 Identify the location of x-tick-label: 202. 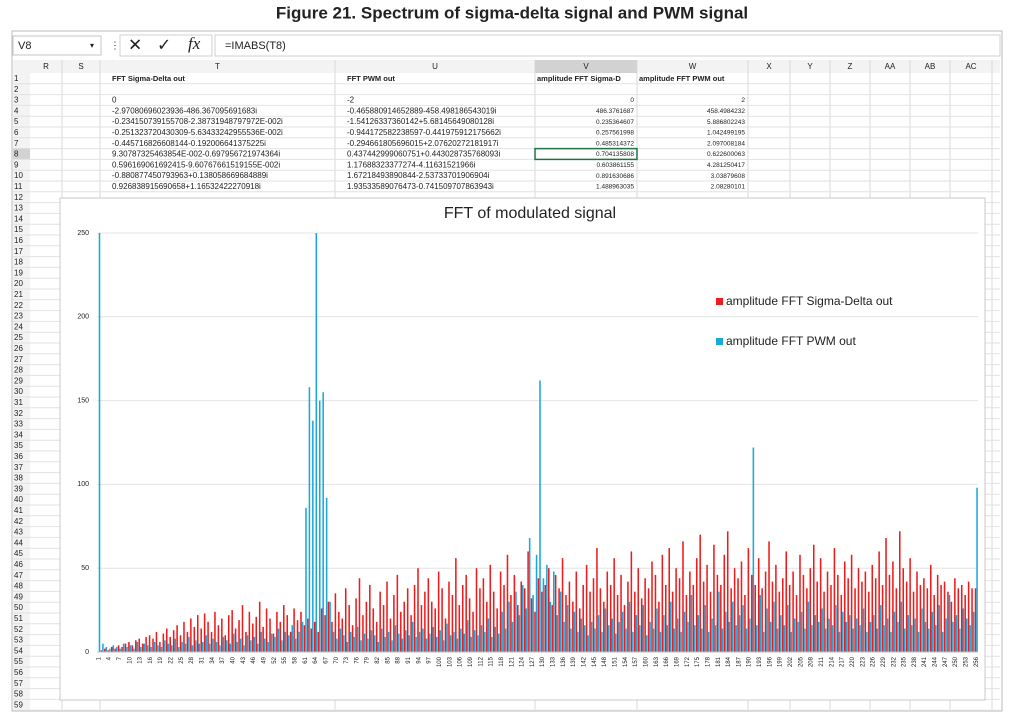
(791, 661).